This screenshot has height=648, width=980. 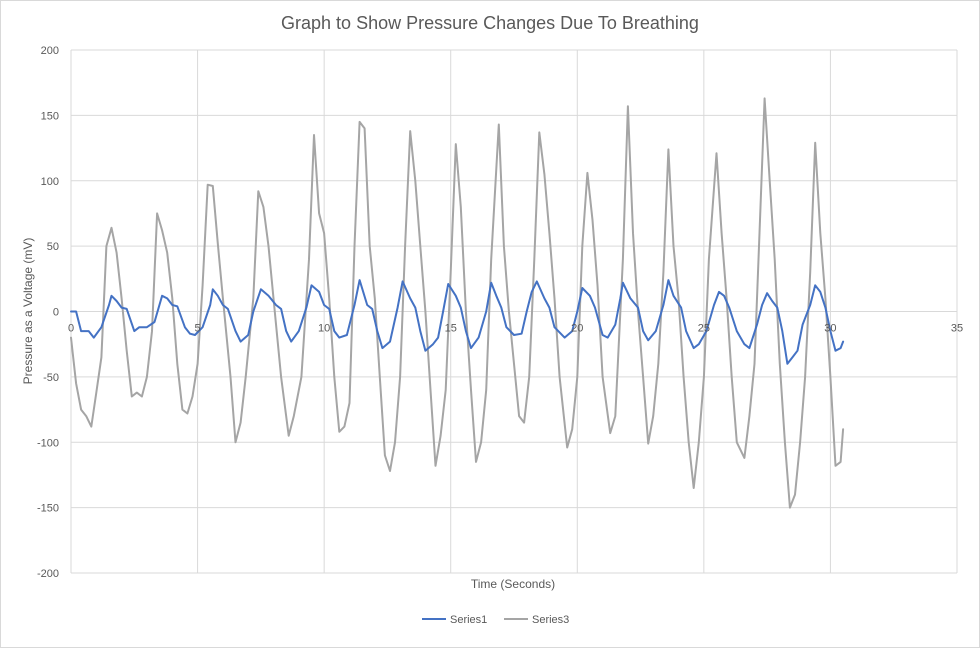 I want to click on x-tick-label: 25, so click(x=704, y=329).